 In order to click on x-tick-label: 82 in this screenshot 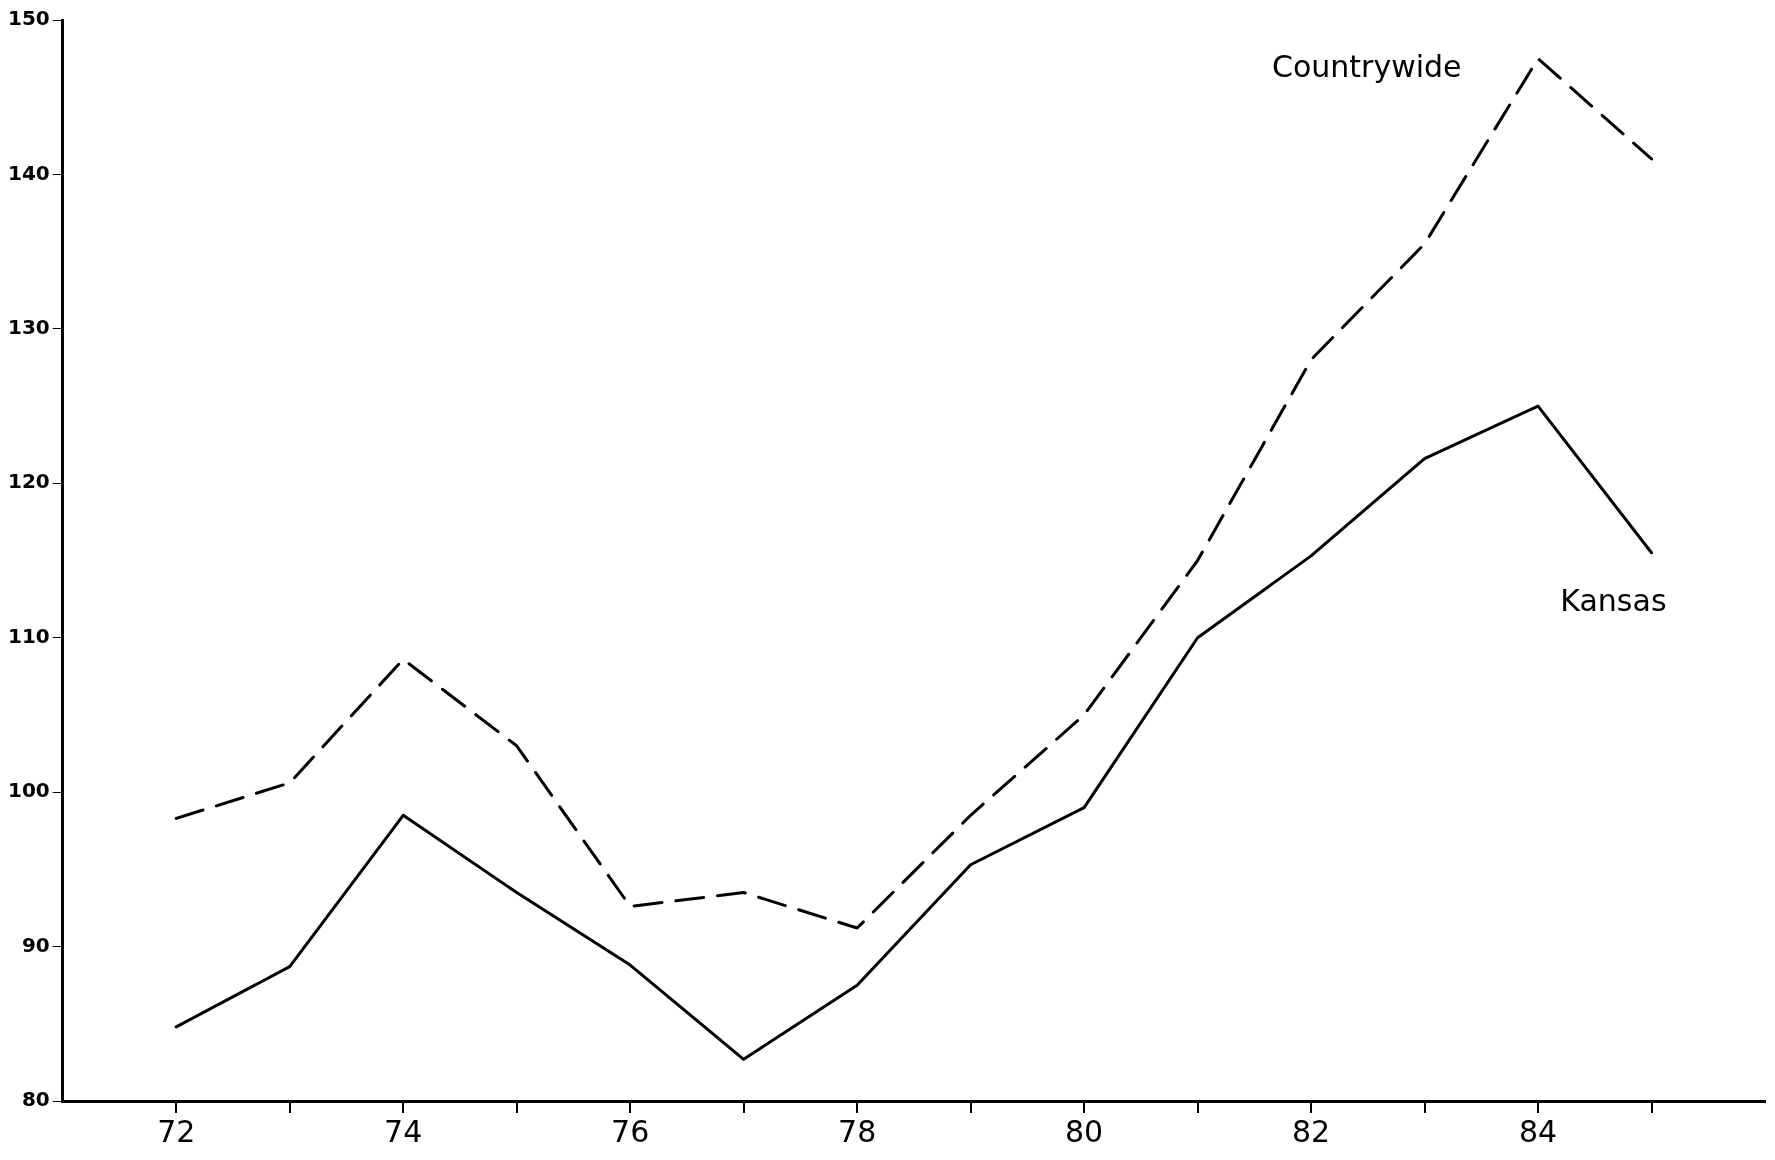, I will do `click(1311, 1131)`.